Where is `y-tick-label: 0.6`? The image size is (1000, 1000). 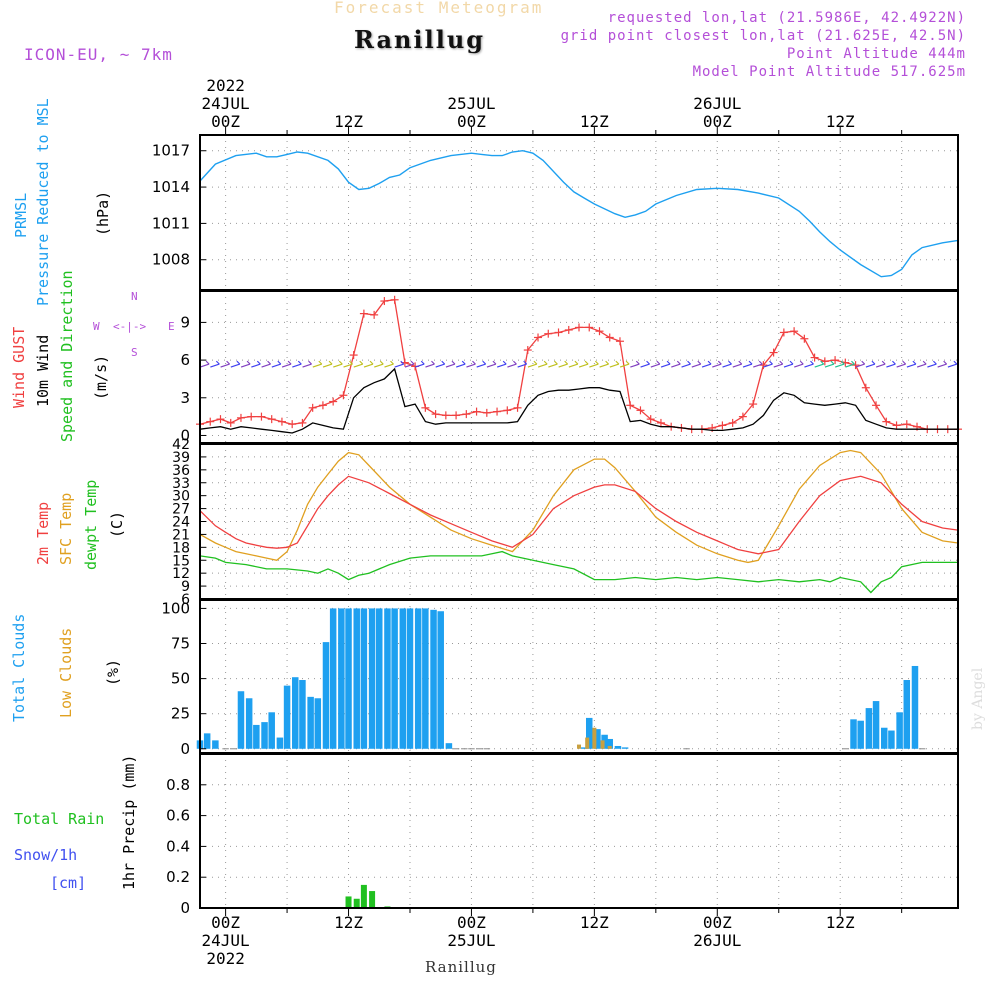
y-tick-label: 0.6 is located at coordinates (178, 816).